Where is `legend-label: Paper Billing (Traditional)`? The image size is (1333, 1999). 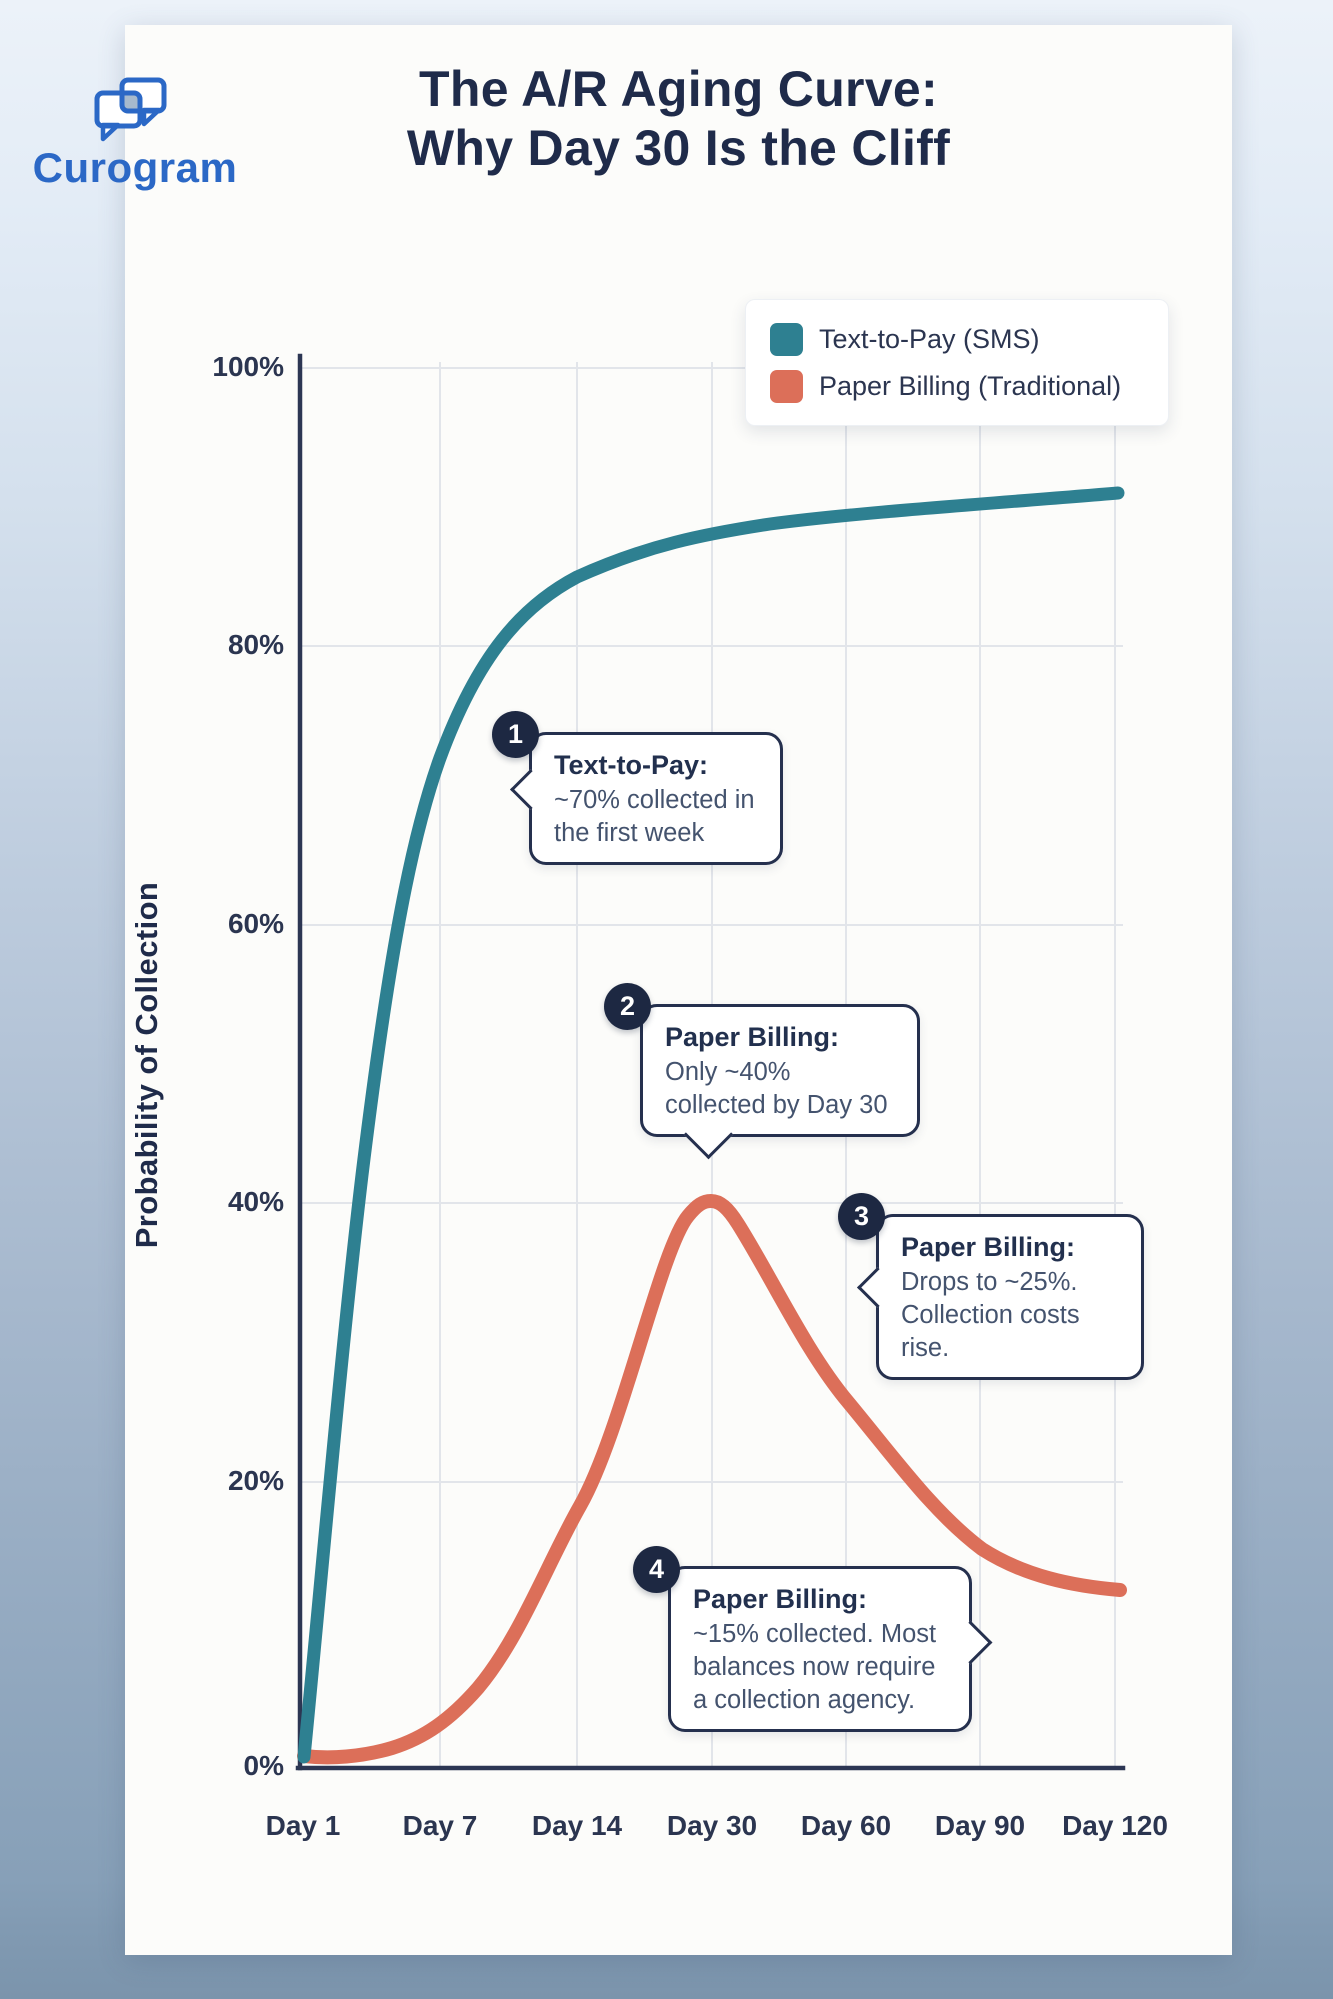 legend-label: Paper Billing (Traditional) is located at coordinates (970, 385).